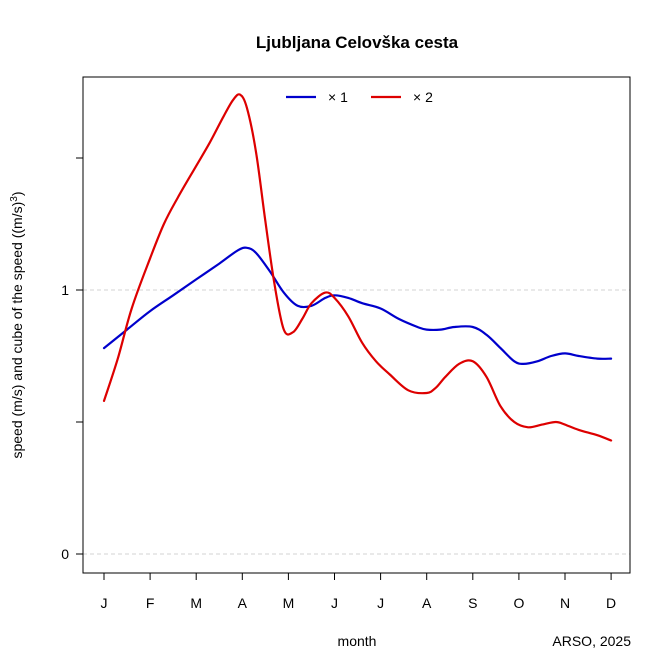  What do you see at coordinates (65, 554) in the screenshot?
I see `y-tick-label: 0` at bounding box center [65, 554].